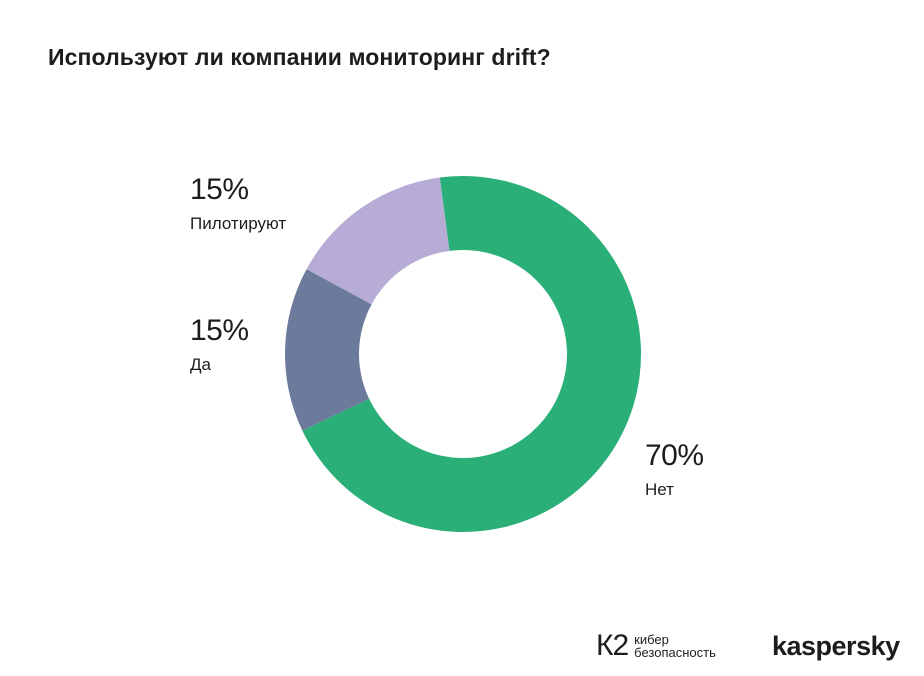 The height and width of the screenshot is (676, 924). I want to click on slice-value-no: 70%, so click(674, 455).